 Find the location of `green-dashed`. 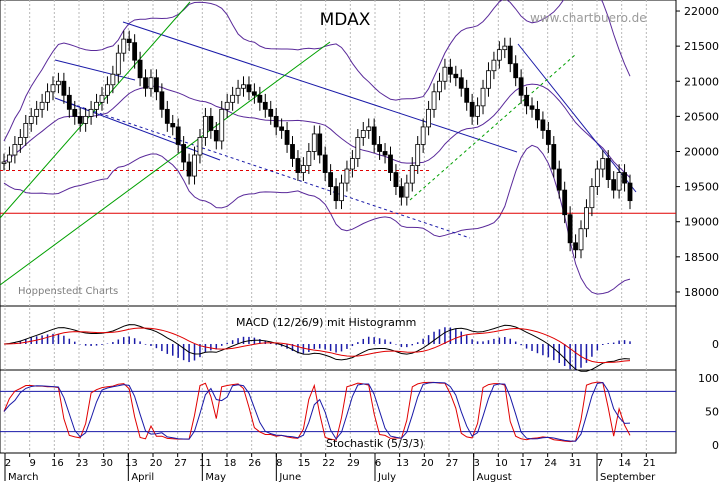

green-dashed is located at coordinates (492, 127).